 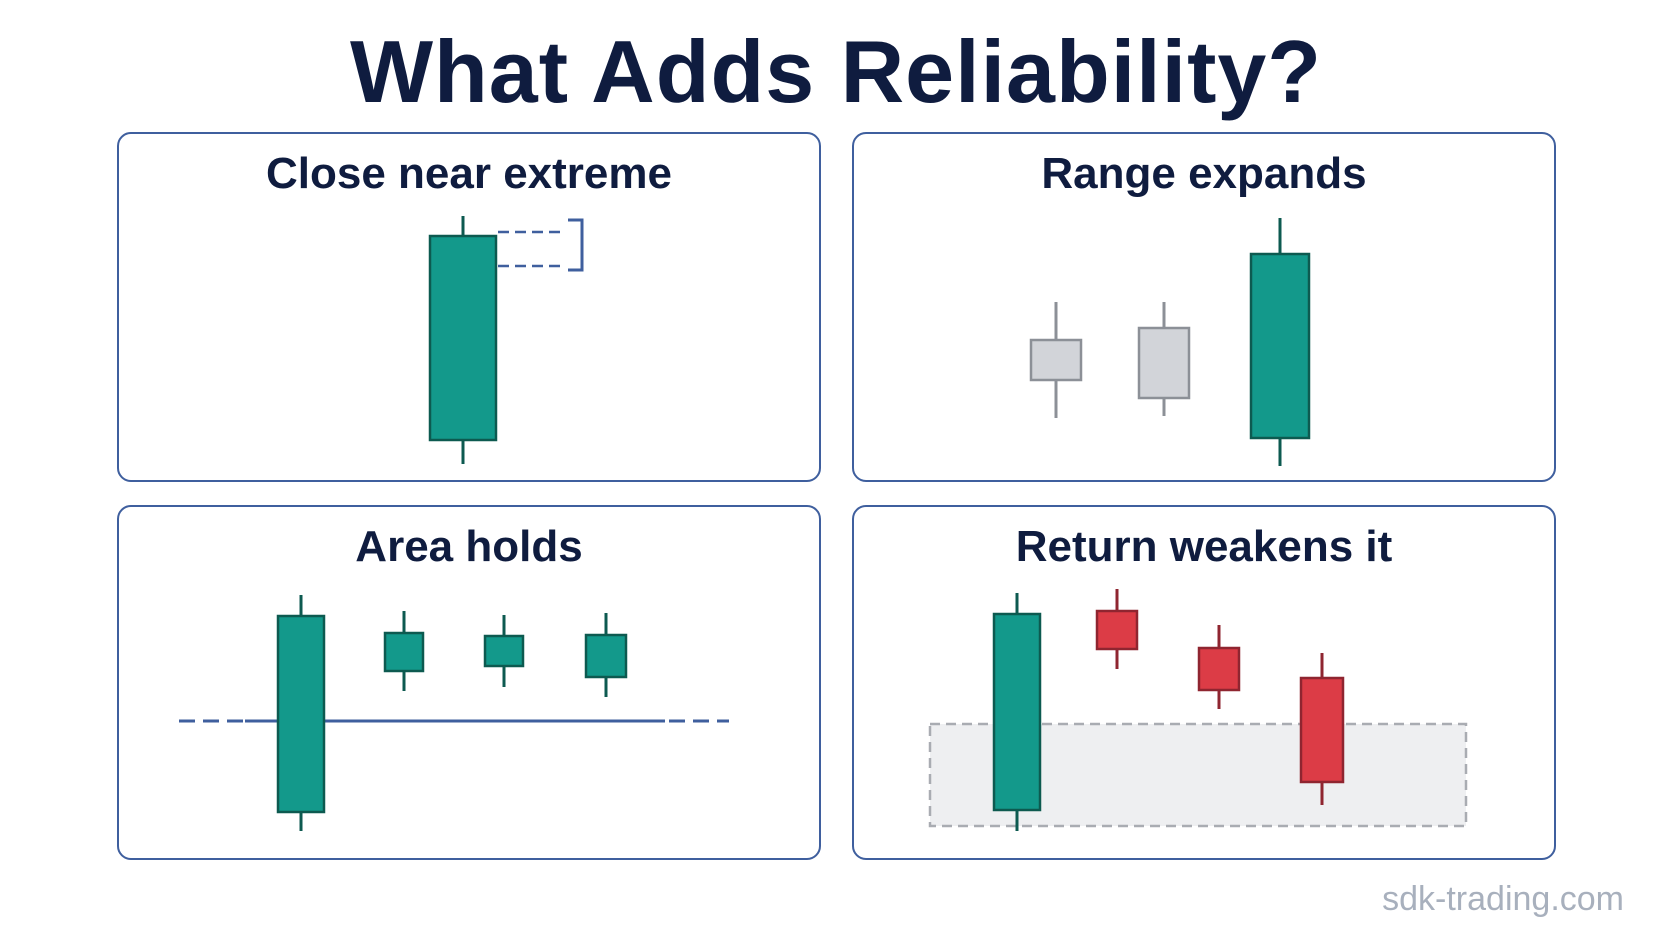 I want to click on diagram-return-weakens, so click(x=1198, y=710).